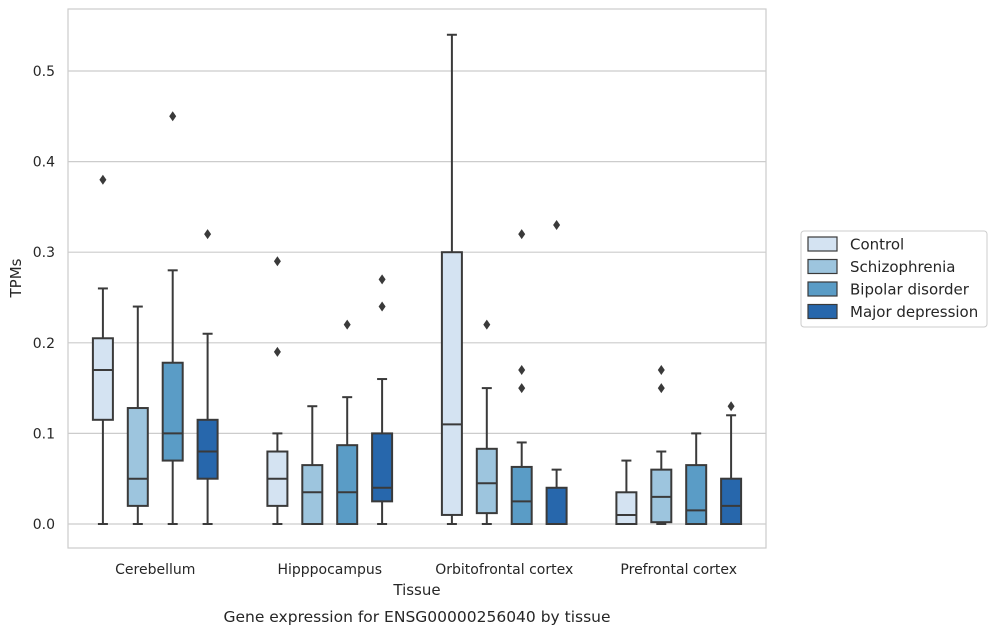 Image resolution: width=997 pixels, height=634 pixels. Describe the element at coordinates (910, 290) in the screenshot. I see `legend-label: Bipolar disorder` at that location.